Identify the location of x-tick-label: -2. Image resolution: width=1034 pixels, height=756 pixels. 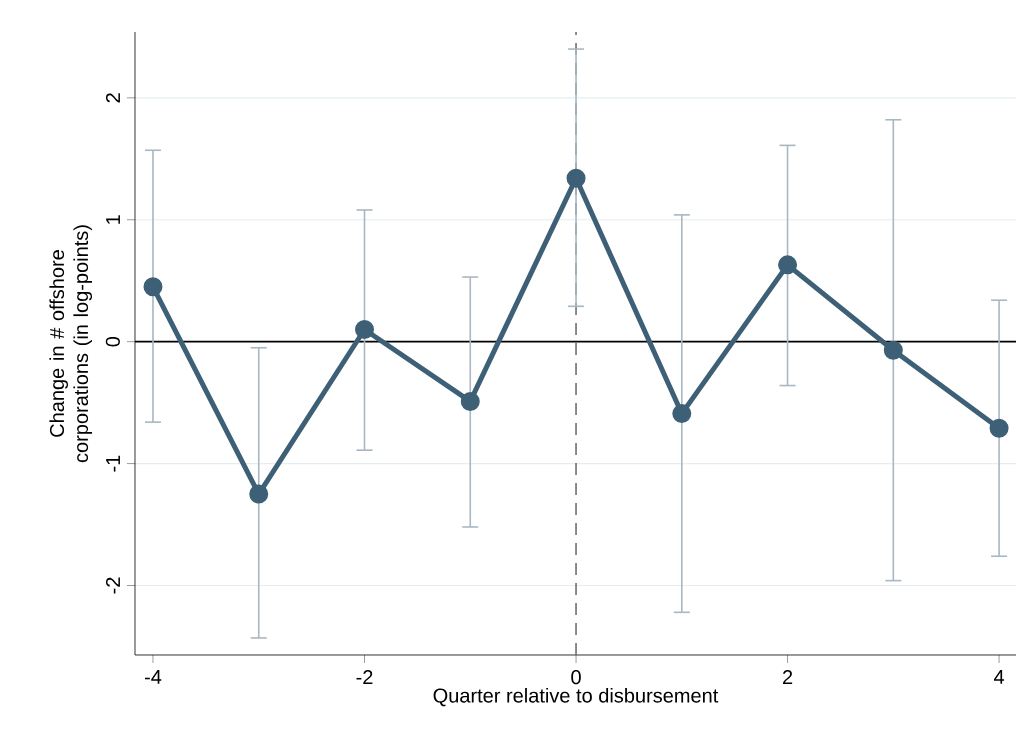
(364, 677).